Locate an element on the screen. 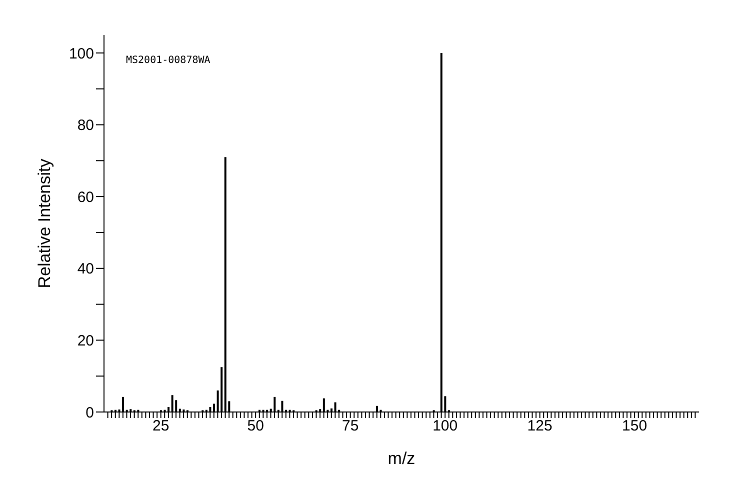 Image resolution: width=744 pixels, height=500 pixels. annotation: MS2001-00878WA is located at coordinates (168, 60).